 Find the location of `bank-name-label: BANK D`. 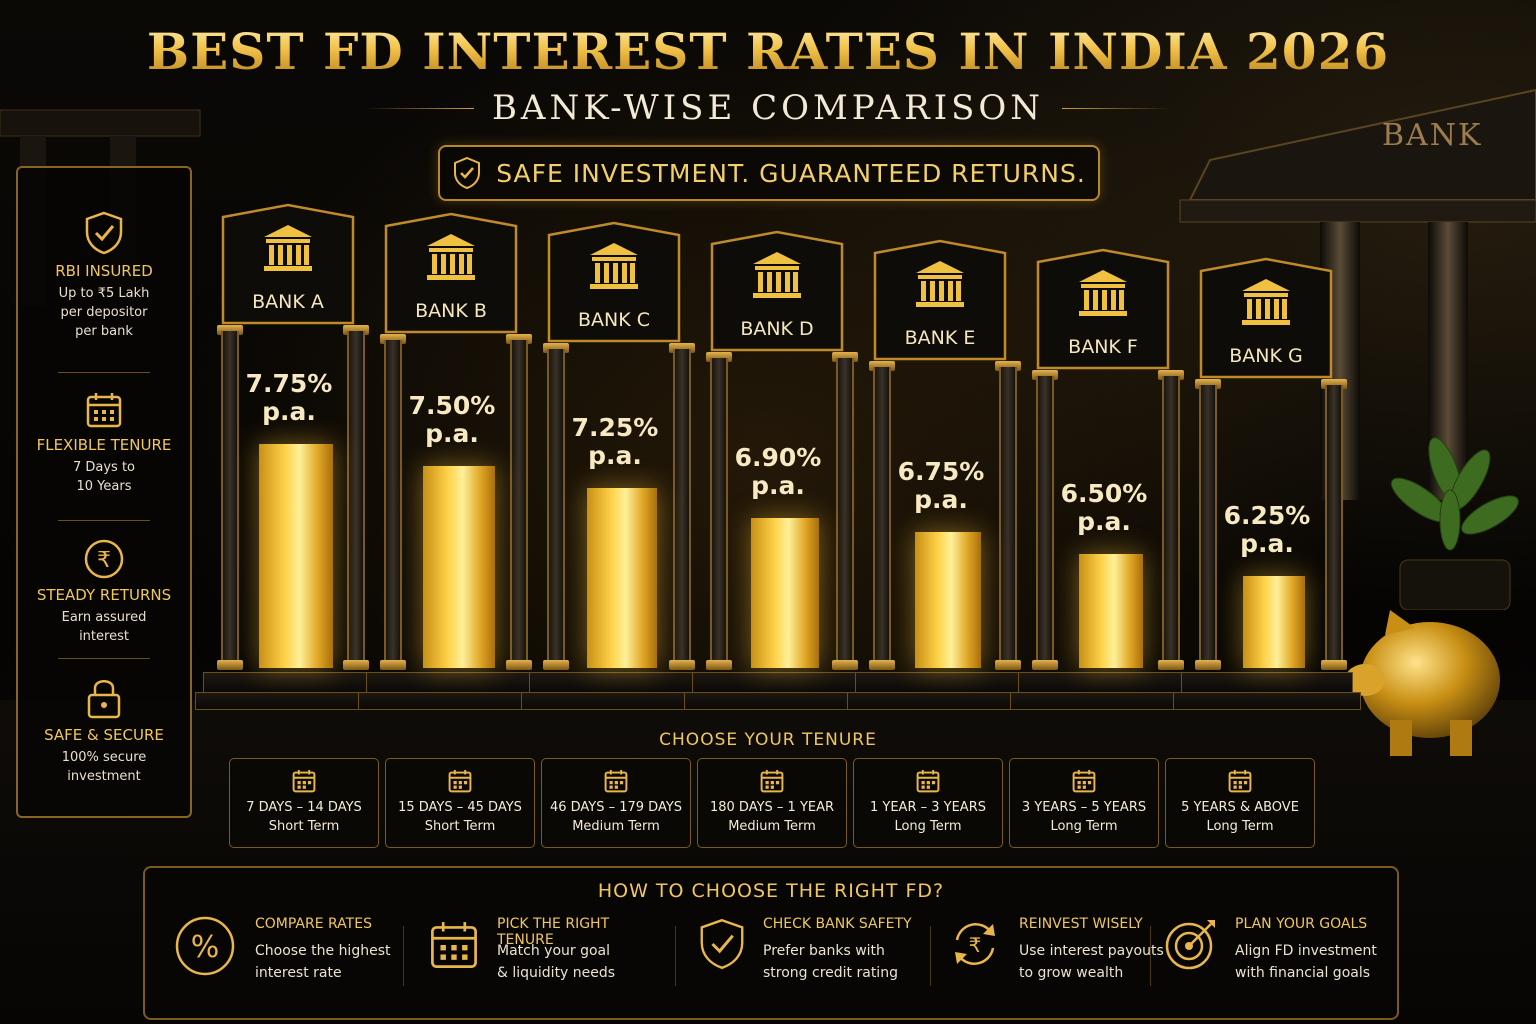

bank-name-label: BANK D is located at coordinates (777, 329).